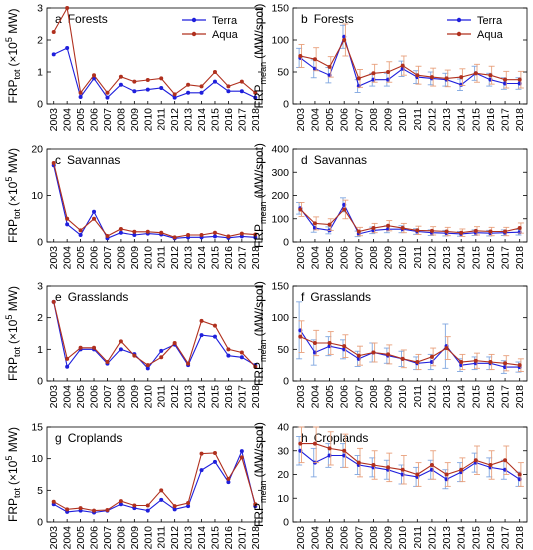  Describe the element at coordinates (490, 35) in the screenshot. I see `legend-label: Aqua` at that location.